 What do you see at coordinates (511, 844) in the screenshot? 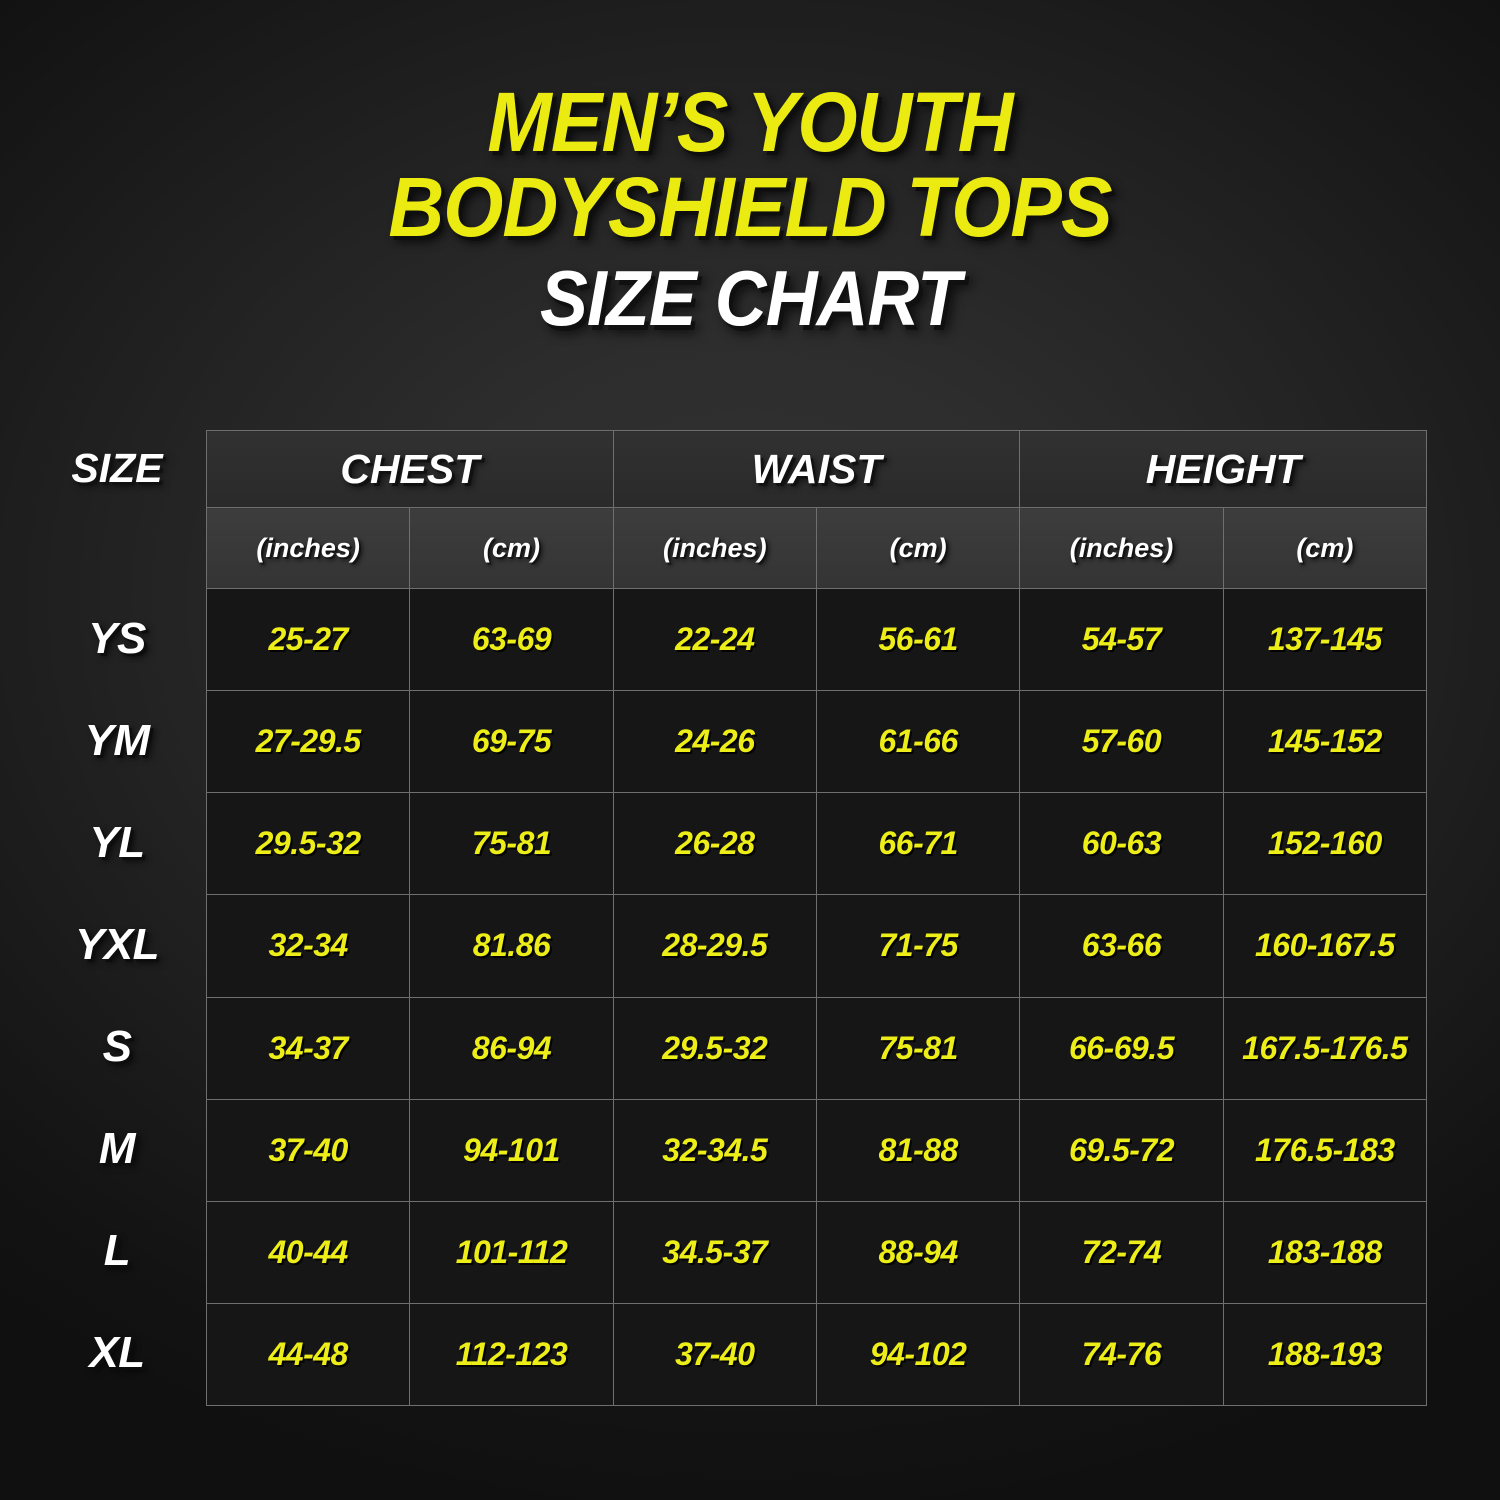
I see `cell-chest_cm: 75-81` at bounding box center [511, 844].